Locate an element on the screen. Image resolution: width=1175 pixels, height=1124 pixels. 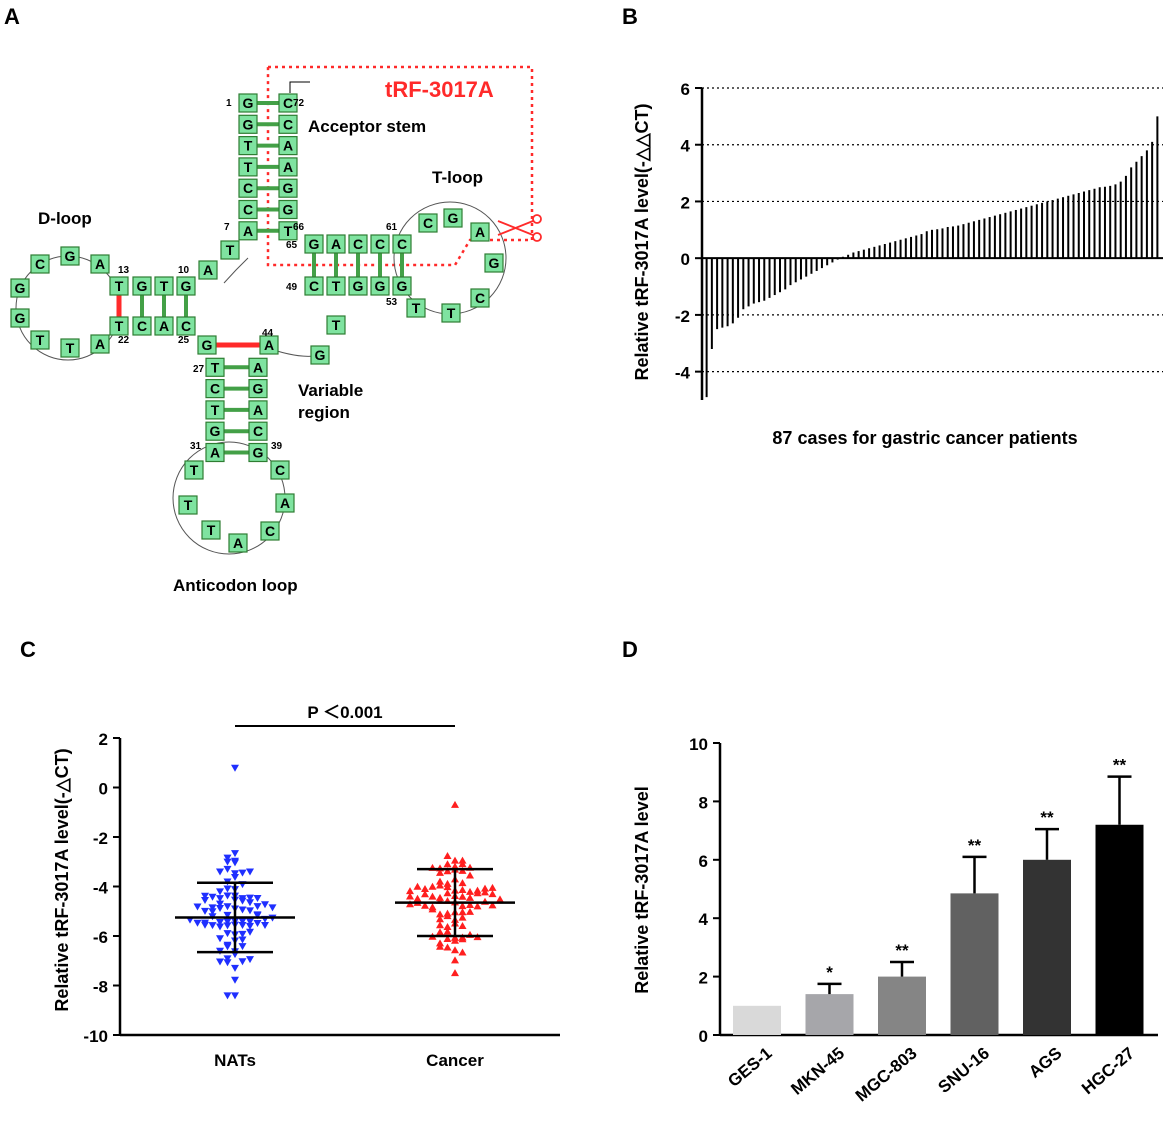
panel-label-b: B is located at coordinates (630, 16).